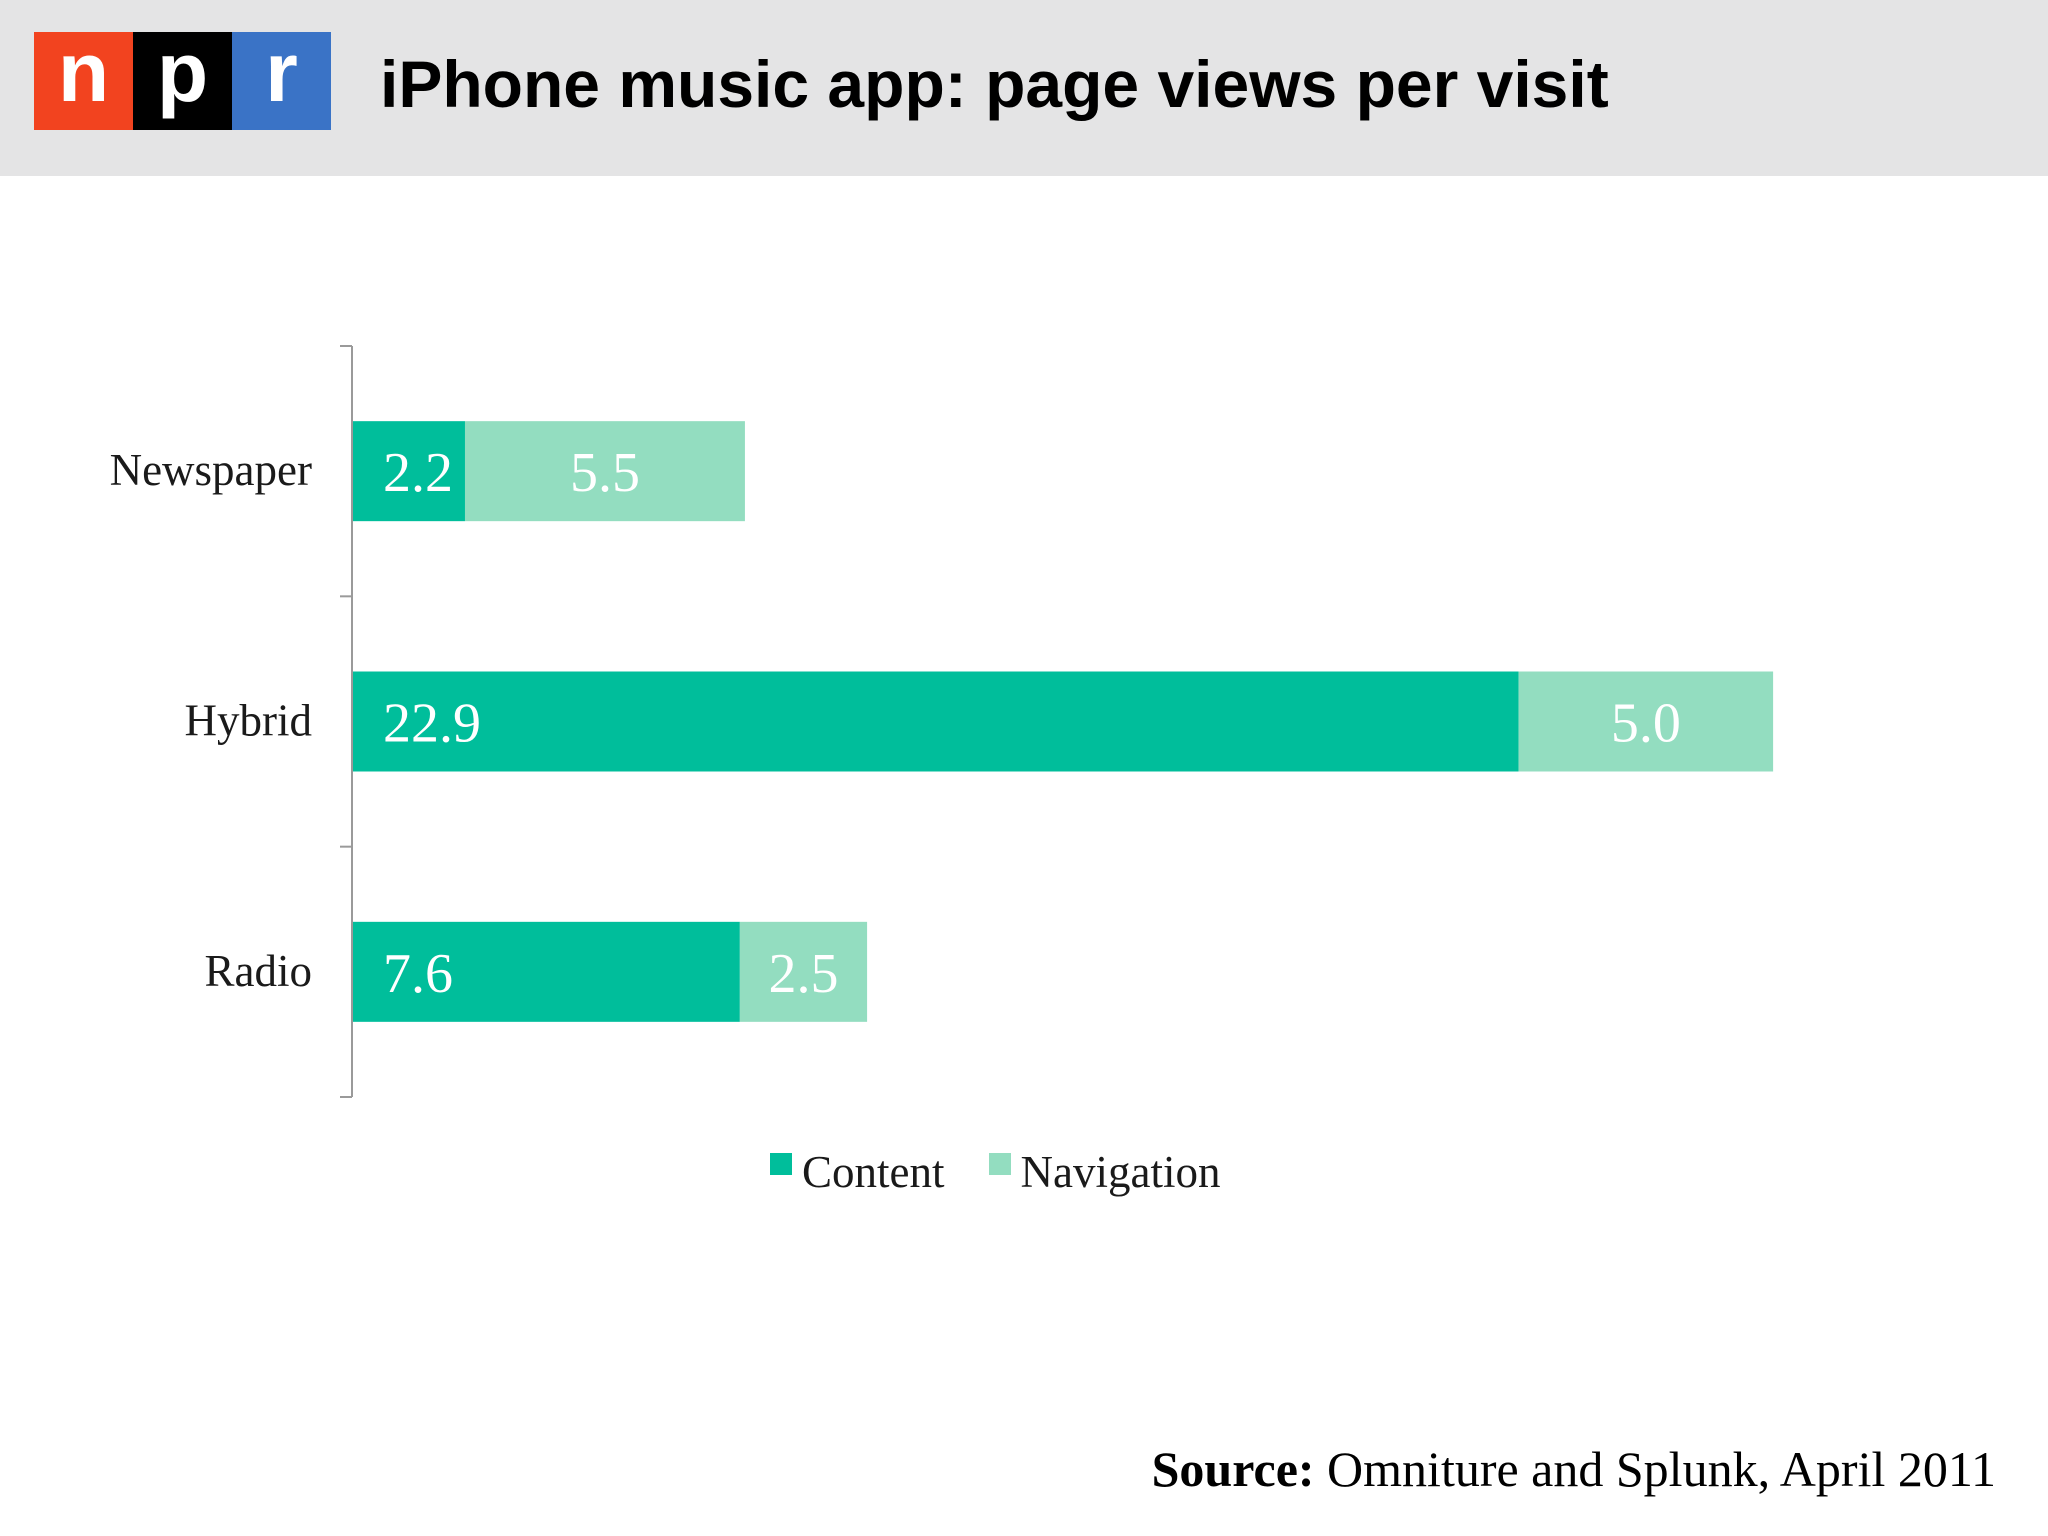 The image size is (2048, 1536). I want to click on chart-legend: Content Navigation, so click(1017, 1172).